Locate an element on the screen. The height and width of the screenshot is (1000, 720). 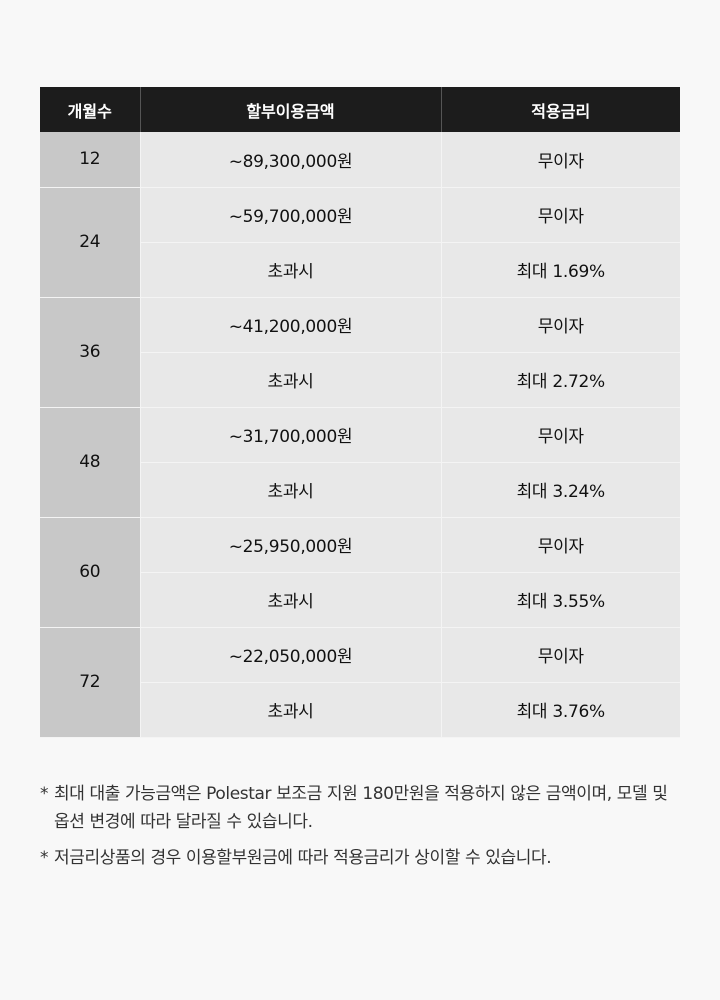
amount-cell: ~31,700,000원 is located at coordinates (291, 435).